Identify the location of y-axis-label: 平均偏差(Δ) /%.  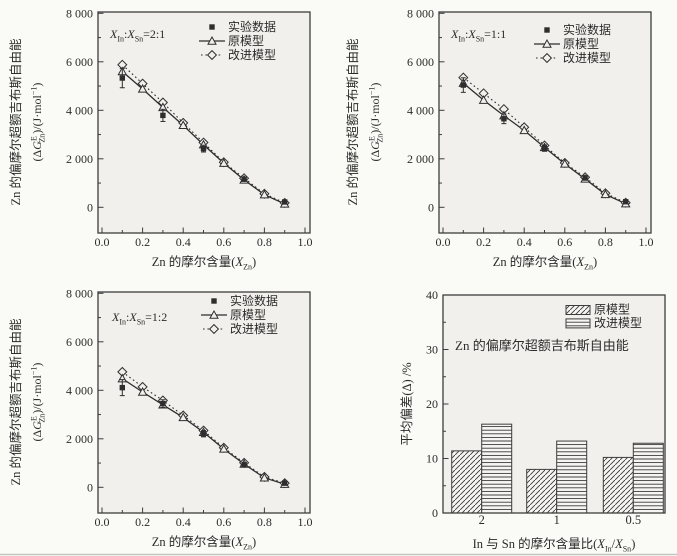
(406, 403).